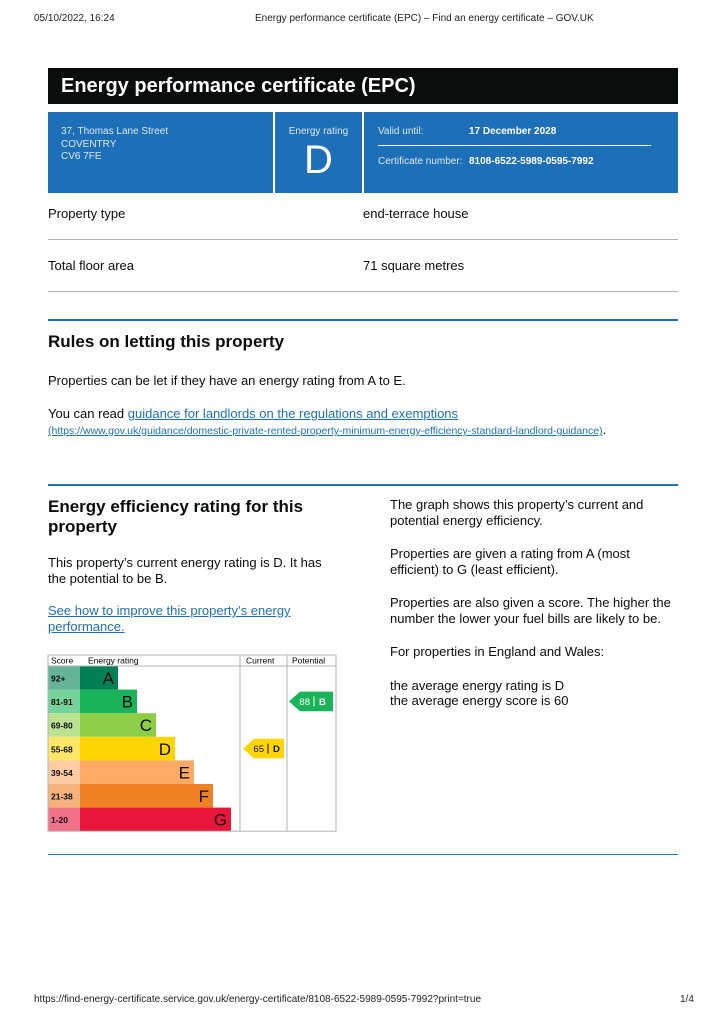  Describe the element at coordinates (165, 749) in the screenshot. I see `band-letter: D` at that location.